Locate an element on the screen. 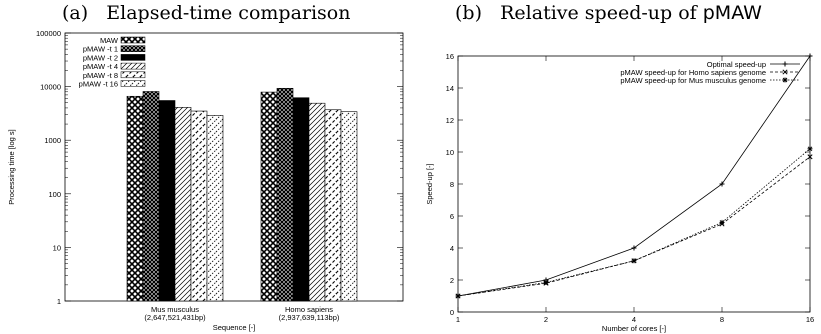  x-tick-sublabel-a: (2,647,521,431bp) is located at coordinates (175, 317).